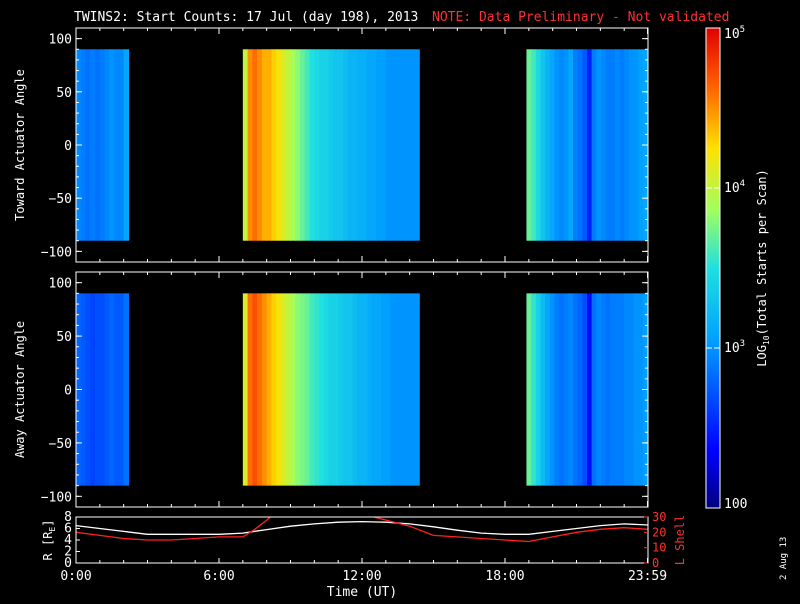 This screenshot has width=800, height=604. Describe the element at coordinates (734, 187) in the screenshot. I see `colorbar-tick-label: 10⁴` at that location.